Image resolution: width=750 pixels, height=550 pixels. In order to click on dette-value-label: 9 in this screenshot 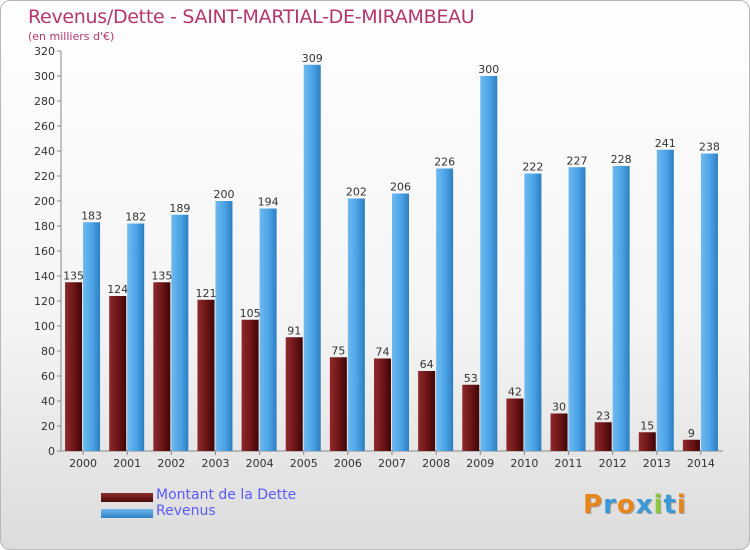, I will do `click(691, 433)`.